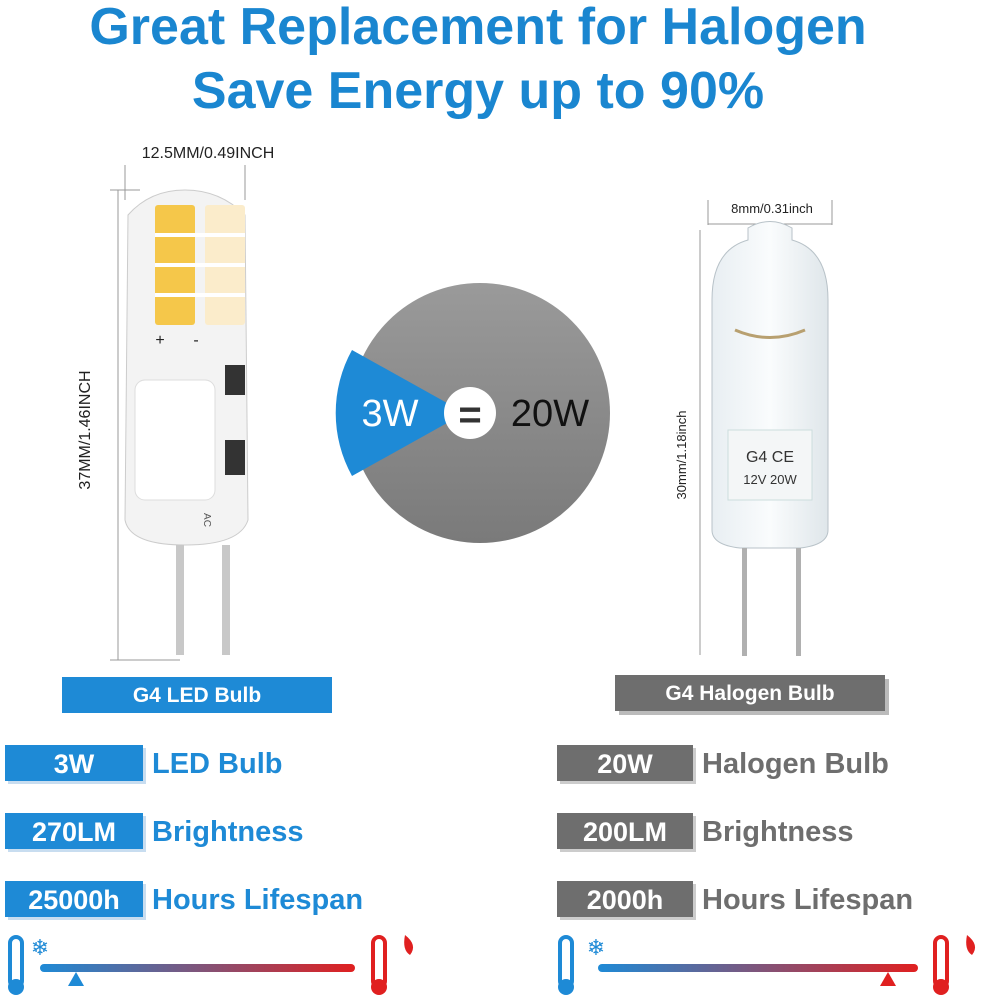  I want to click on spec-label: LED Bulb, so click(217, 764).